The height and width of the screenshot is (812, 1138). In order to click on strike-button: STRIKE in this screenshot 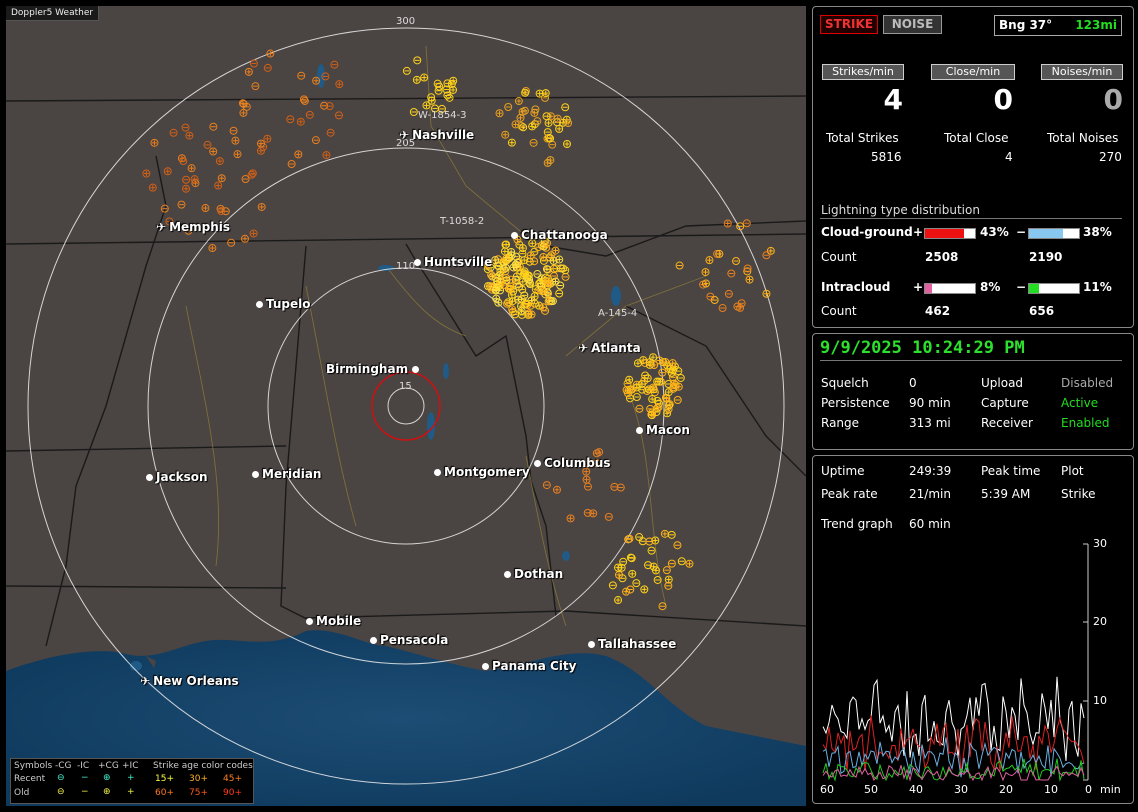, I will do `click(849, 24)`.